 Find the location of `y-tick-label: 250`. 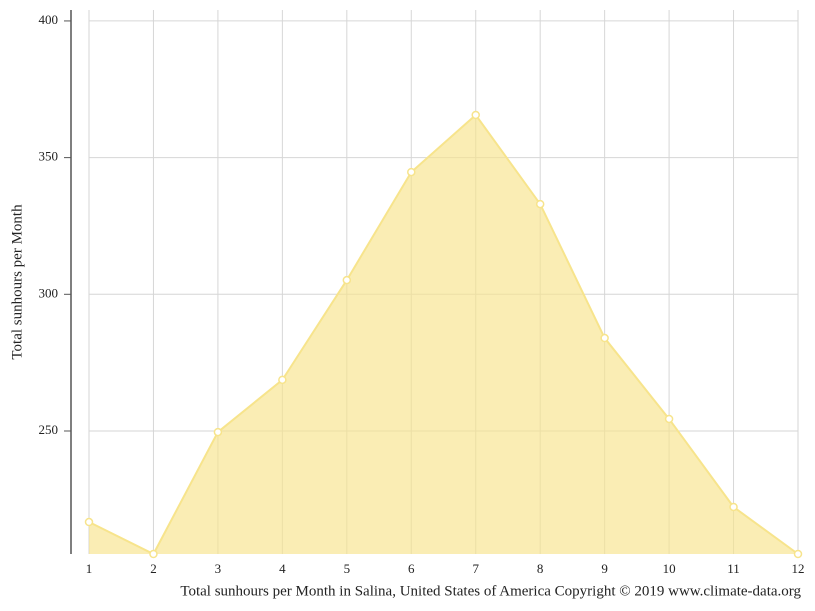

y-tick-label: 250 is located at coordinates (49, 429).